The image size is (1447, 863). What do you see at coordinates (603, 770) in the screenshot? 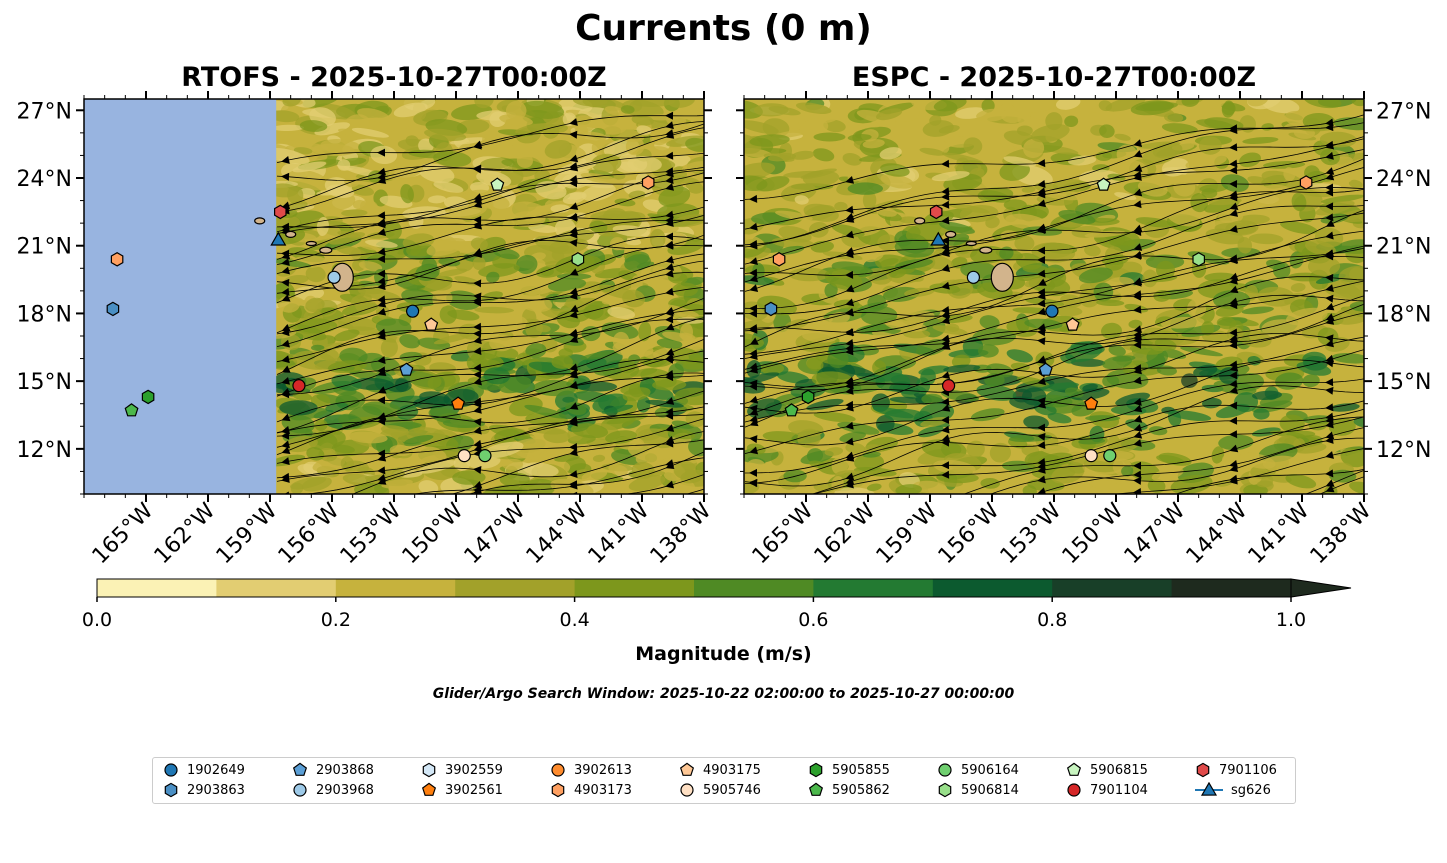
I see `legend-label: 3902613` at bounding box center [603, 770].